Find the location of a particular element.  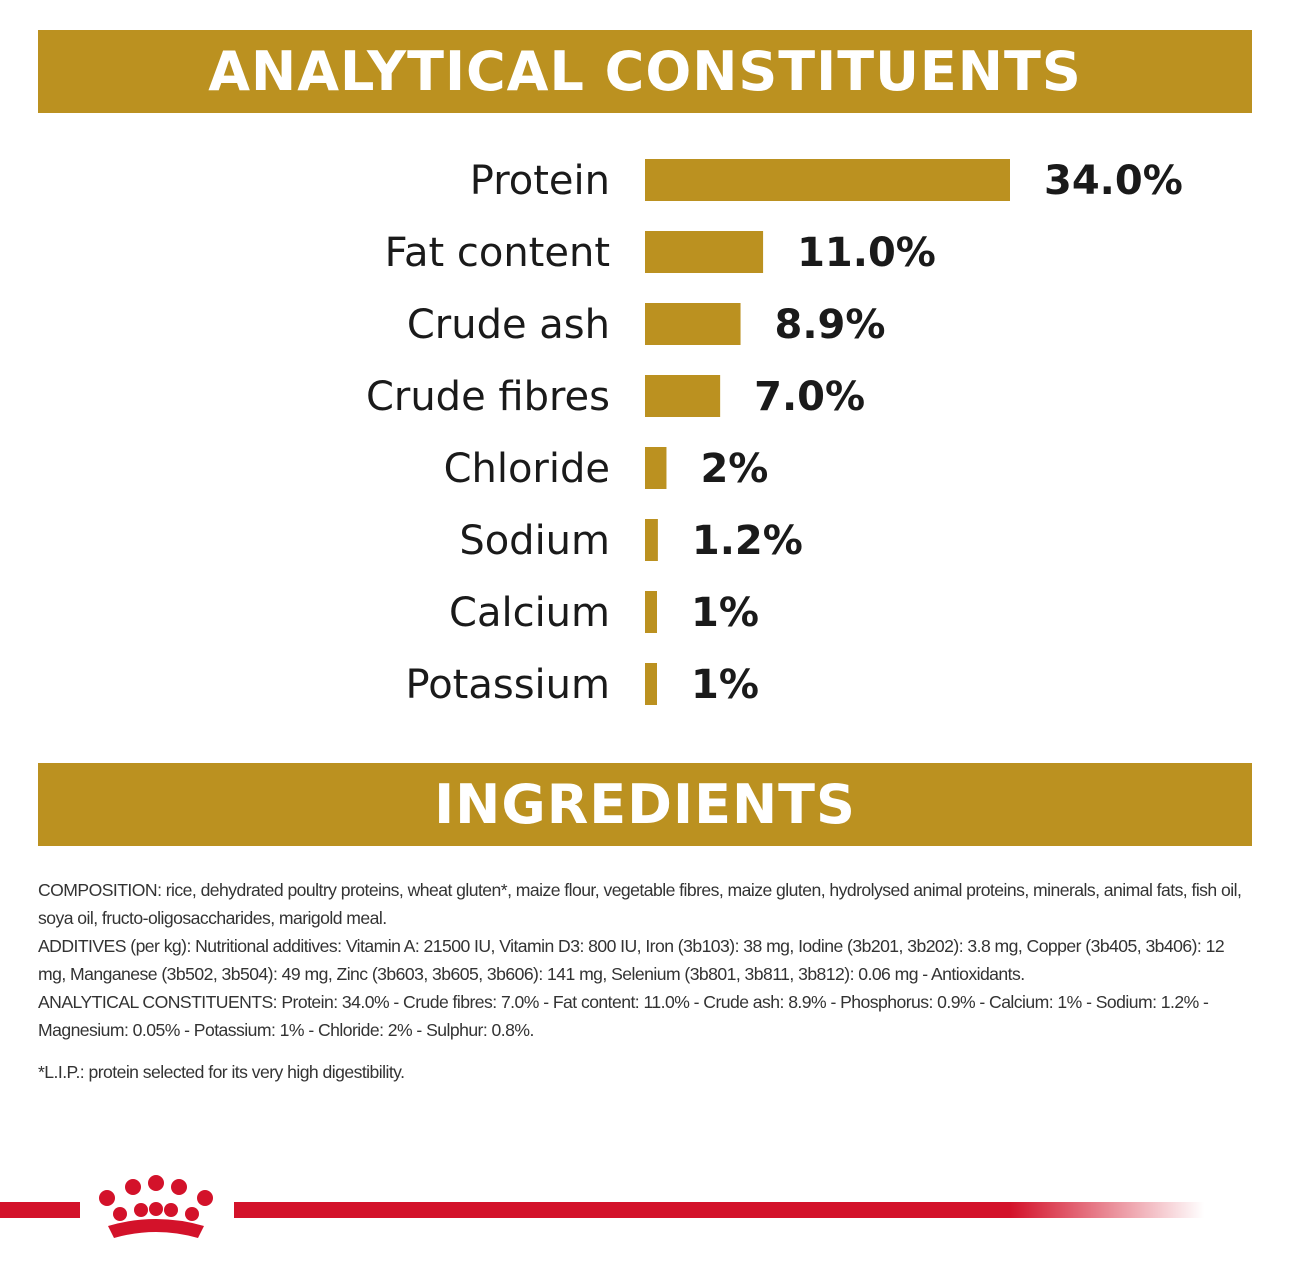

ingredients-title: INGREDIENTS is located at coordinates (645, 804).